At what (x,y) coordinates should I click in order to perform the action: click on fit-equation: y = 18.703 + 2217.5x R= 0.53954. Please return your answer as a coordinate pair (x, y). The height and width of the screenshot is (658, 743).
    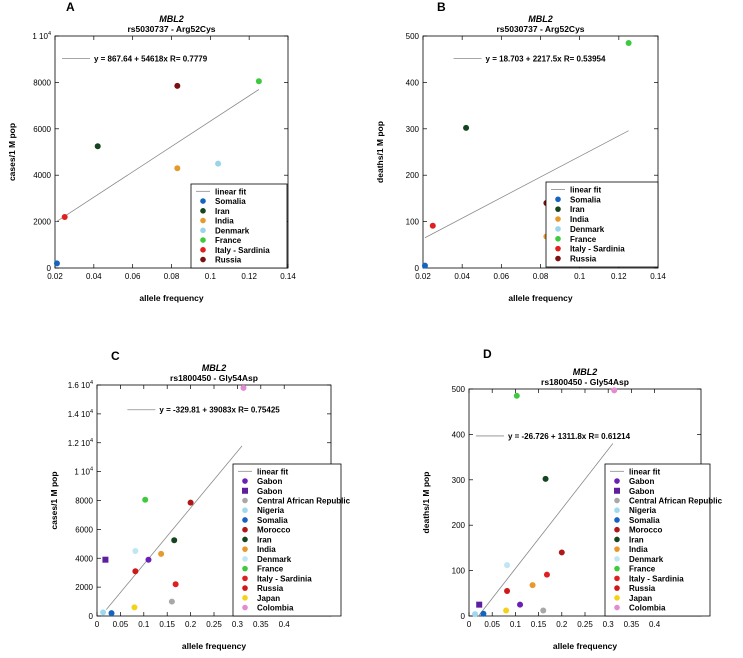
    Looking at the image, I should click on (546, 59).